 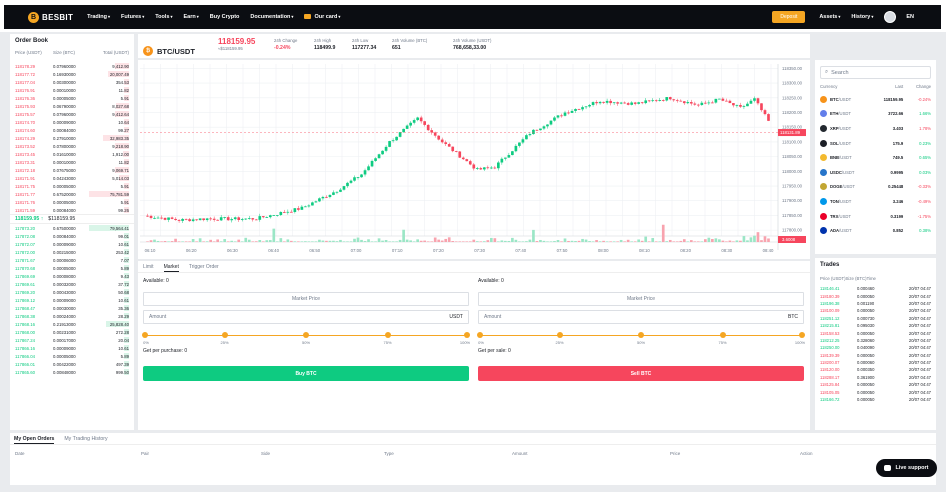 I want to click on bid-row: 117866.01 0.00422000 497.39, so click(x=72, y=364).